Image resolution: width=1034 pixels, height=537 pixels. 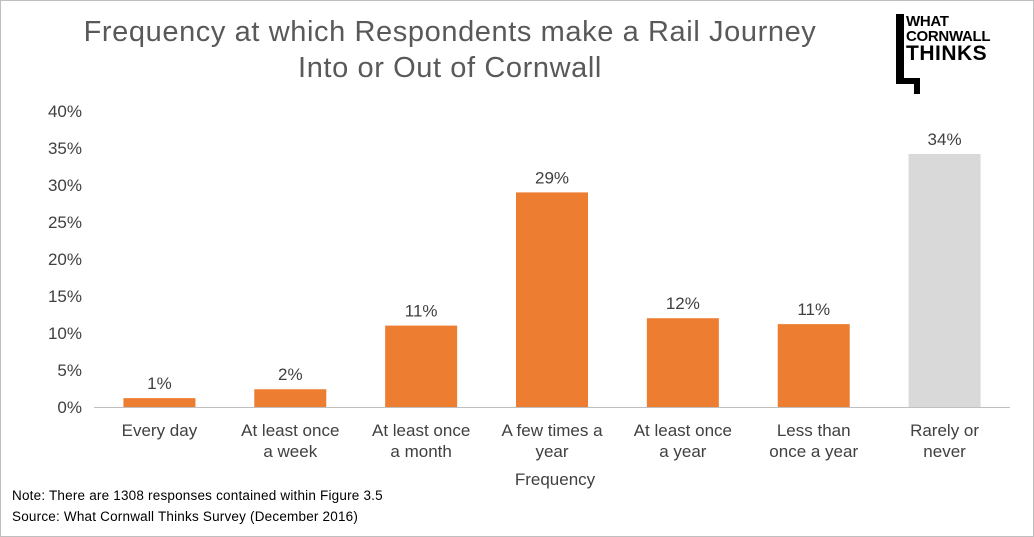 What do you see at coordinates (69, 370) in the screenshot?
I see `y-tick-label: 5%` at bounding box center [69, 370].